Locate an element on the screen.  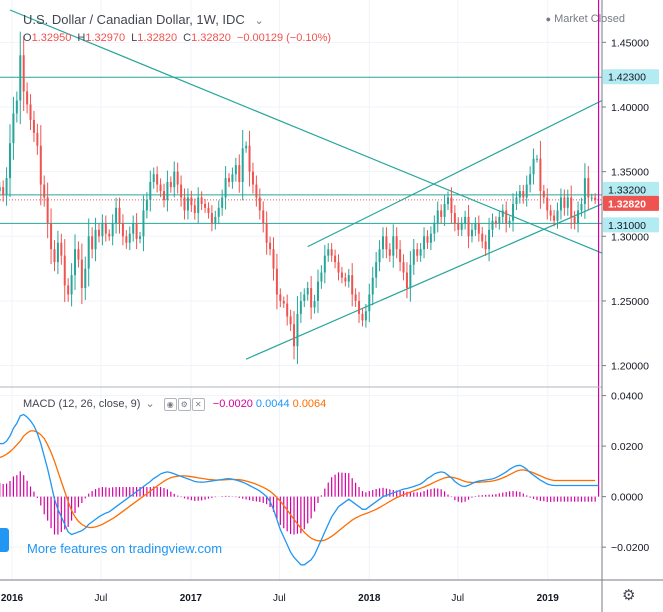
macd-title: MACD (12, 26, close, 9) is located at coordinates (82, 404).